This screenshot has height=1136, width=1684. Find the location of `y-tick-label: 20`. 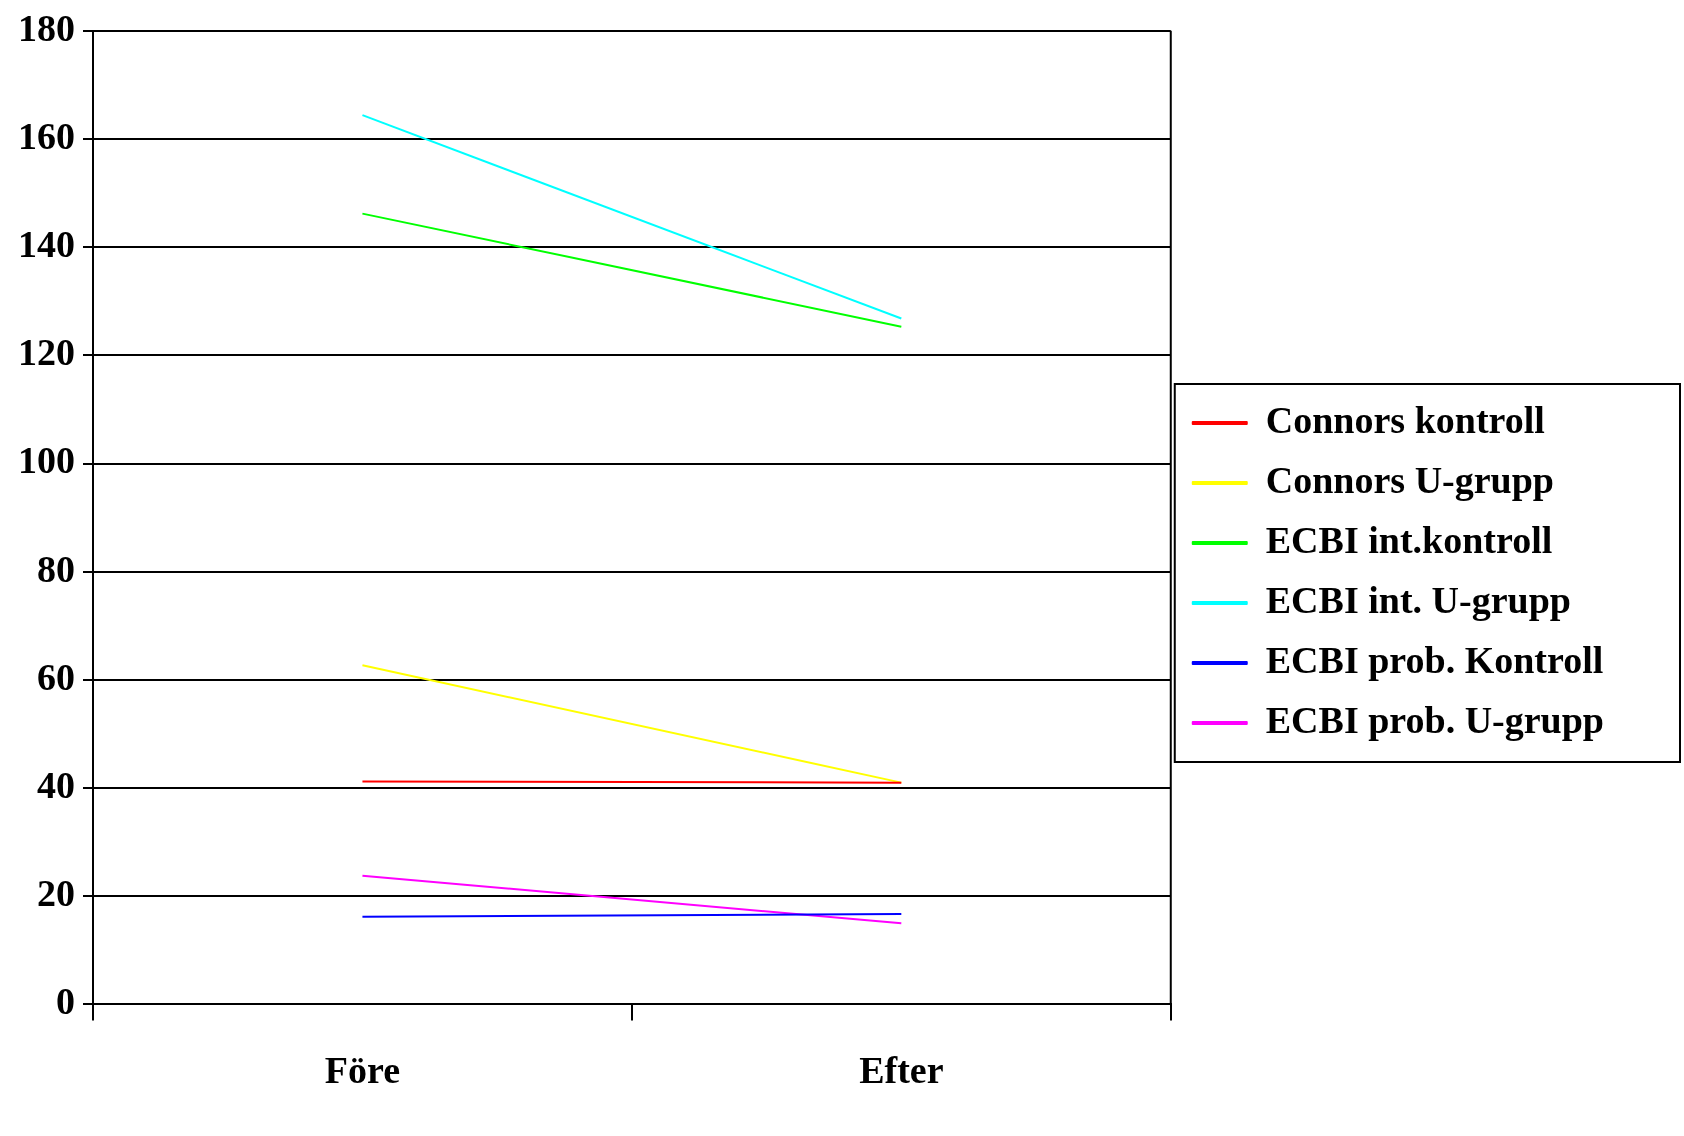

y-tick-label: 20 is located at coordinates (56, 893).